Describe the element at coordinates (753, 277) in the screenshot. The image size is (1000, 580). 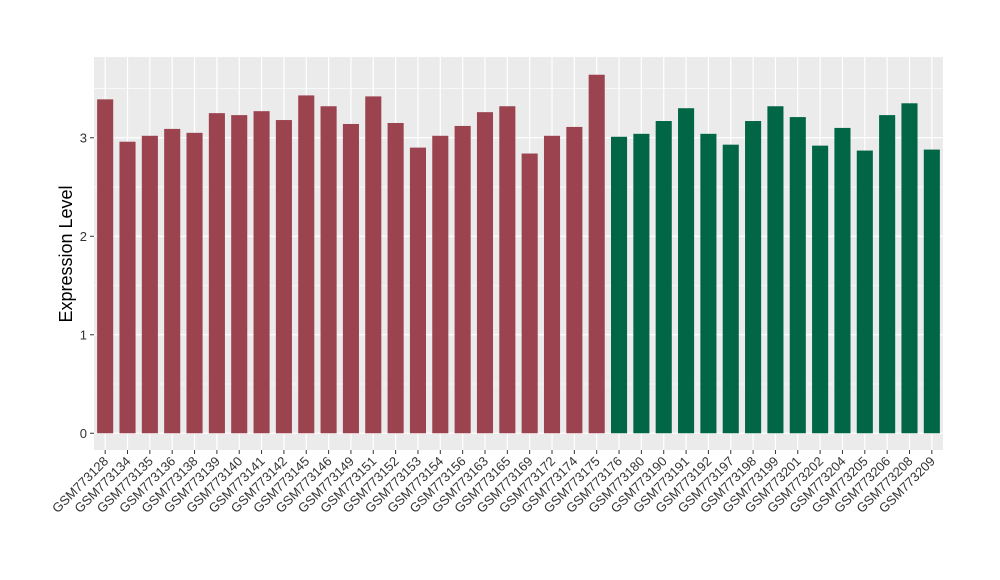
I see `bar-GSM773198` at that location.